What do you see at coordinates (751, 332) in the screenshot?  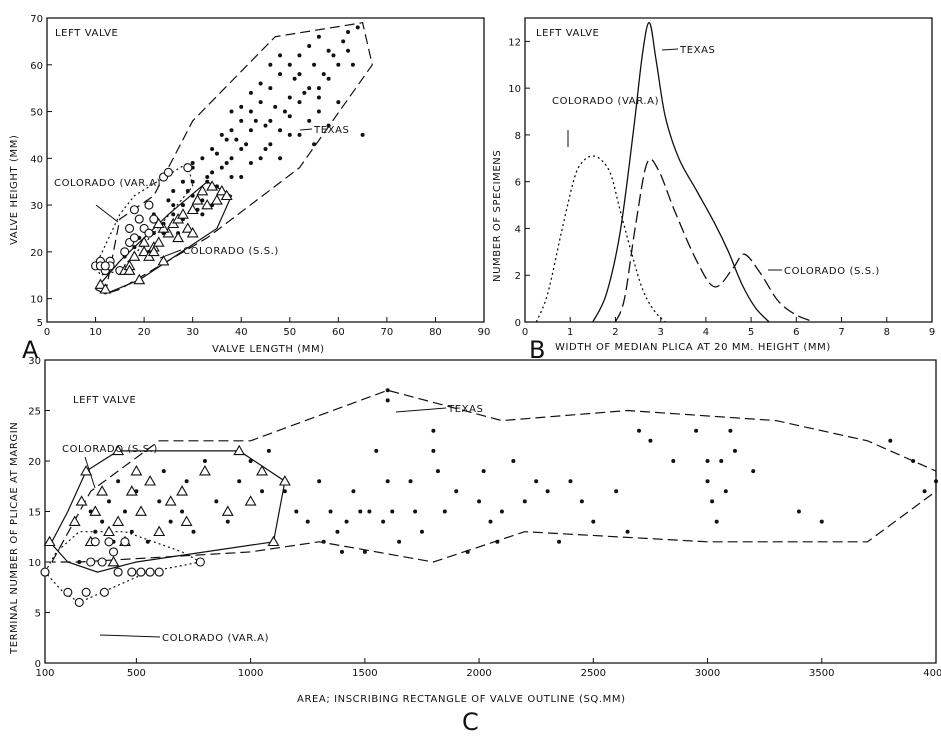 I see `panel-b-xtick-label: 5` at bounding box center [751, 332].